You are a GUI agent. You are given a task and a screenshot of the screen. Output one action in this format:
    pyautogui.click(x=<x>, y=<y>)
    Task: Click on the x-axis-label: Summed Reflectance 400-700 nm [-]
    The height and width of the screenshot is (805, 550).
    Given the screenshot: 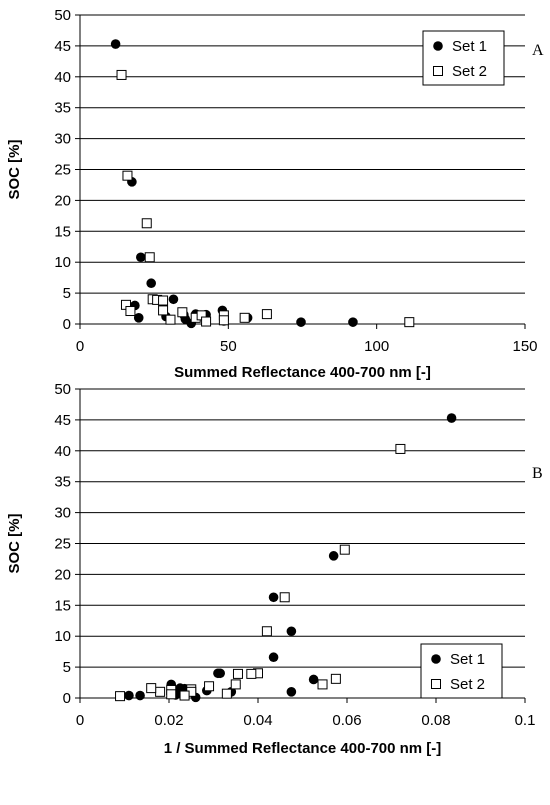 What is the action you would take?
    pyautogui.click(x=302, y=372)
    